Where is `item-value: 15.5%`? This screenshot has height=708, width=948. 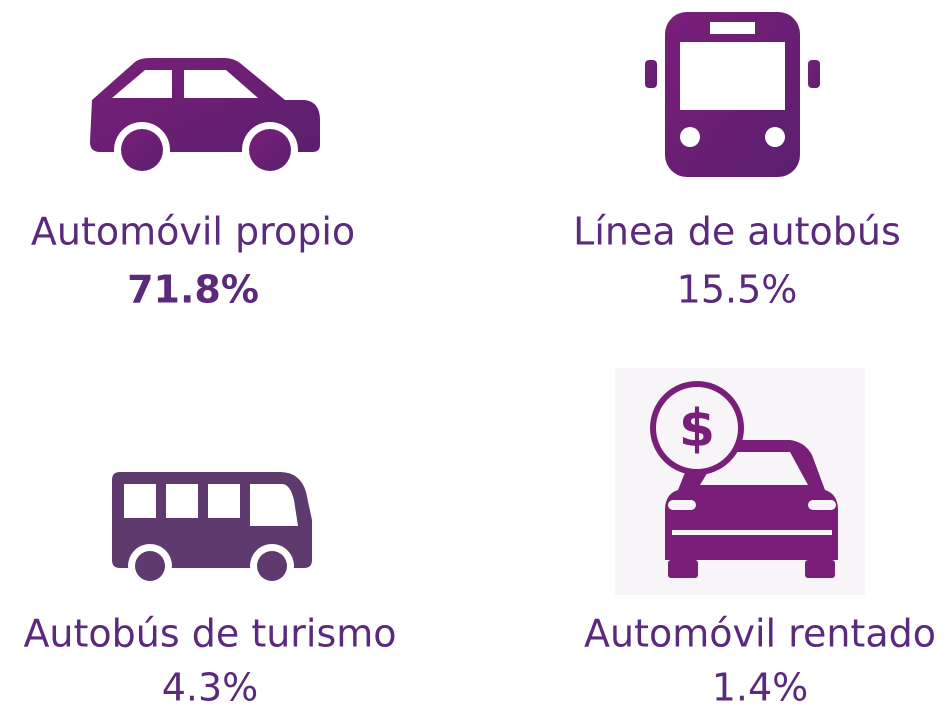 item-value: 15.5% is located at coordinates (737, 290).